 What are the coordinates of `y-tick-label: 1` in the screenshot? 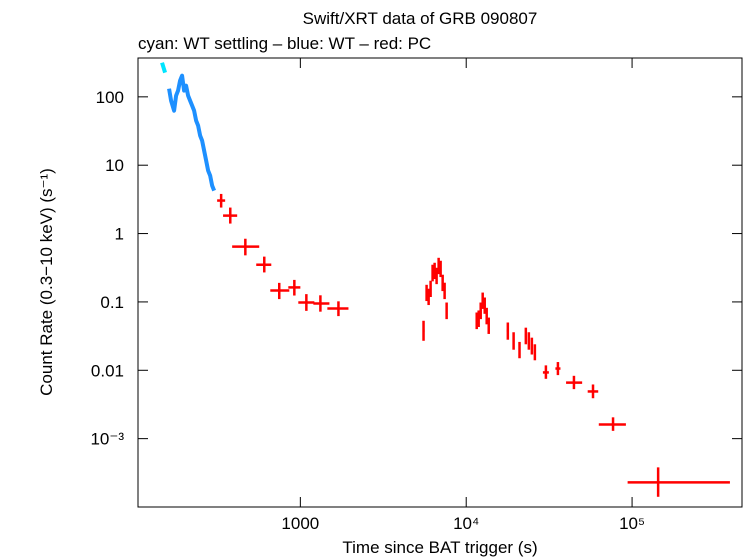 It's located at (119, 234).